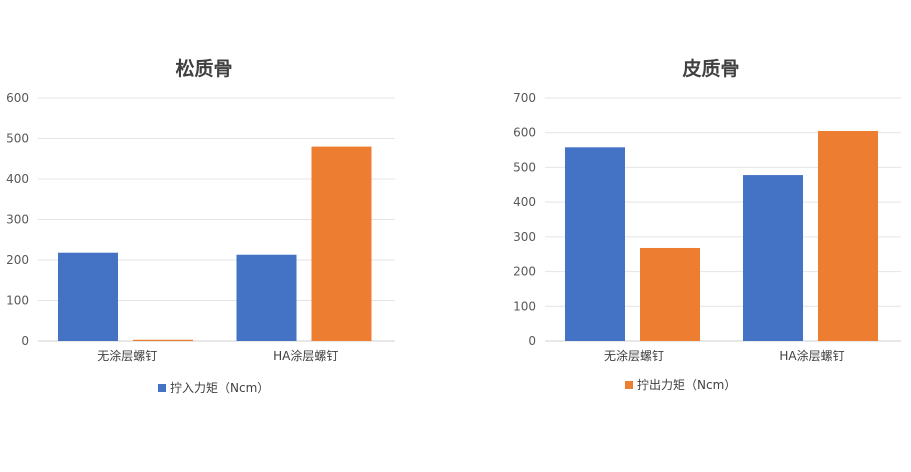 This screenshot has height=472, width=911. What do you see at coordinates (203, 68) in the screenshot?
I see `chart-title: 松质骨` at bounding box center [203, 68].